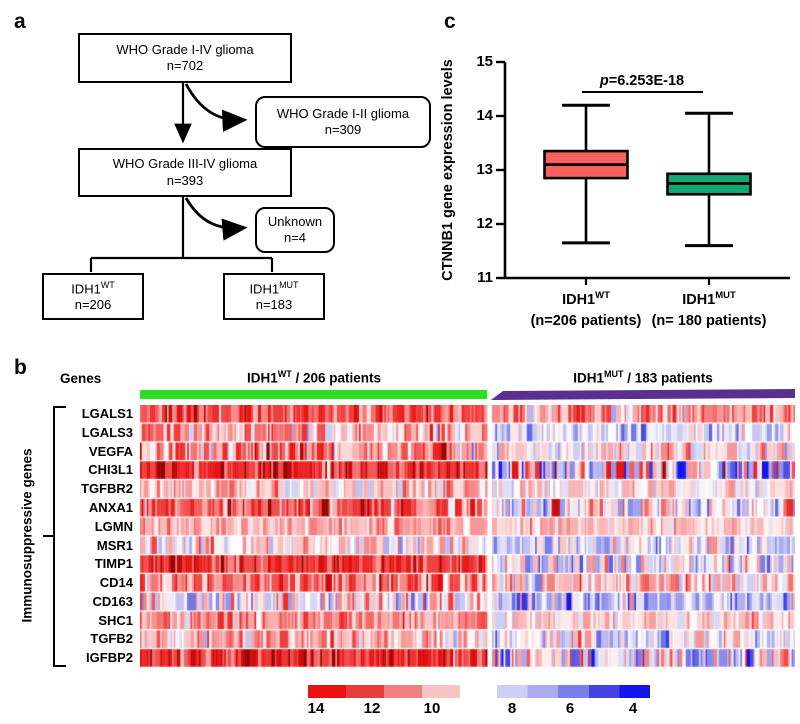  What do you see at coordinates (484, 223) in the screenshot?
I see `y-tick-label: 12` at bounding box center [484, 223].